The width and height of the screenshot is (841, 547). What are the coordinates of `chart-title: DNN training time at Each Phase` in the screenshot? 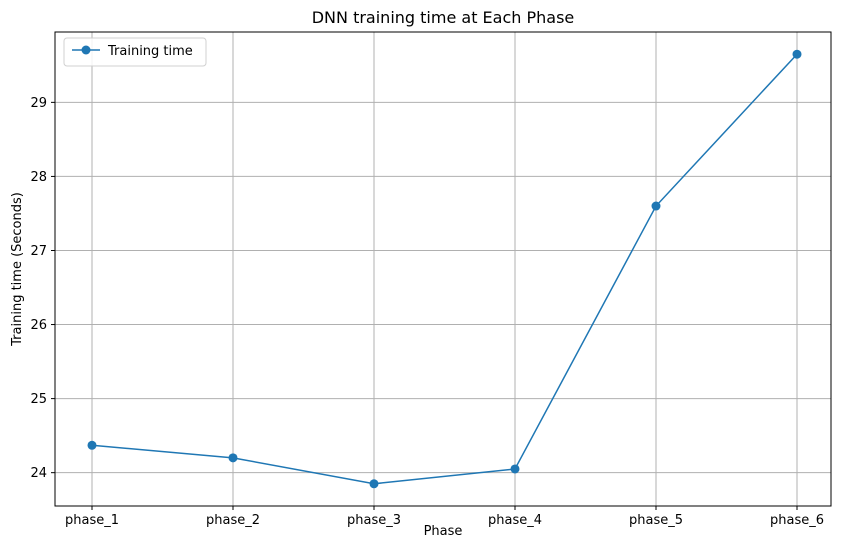 It's located at (443, 17).